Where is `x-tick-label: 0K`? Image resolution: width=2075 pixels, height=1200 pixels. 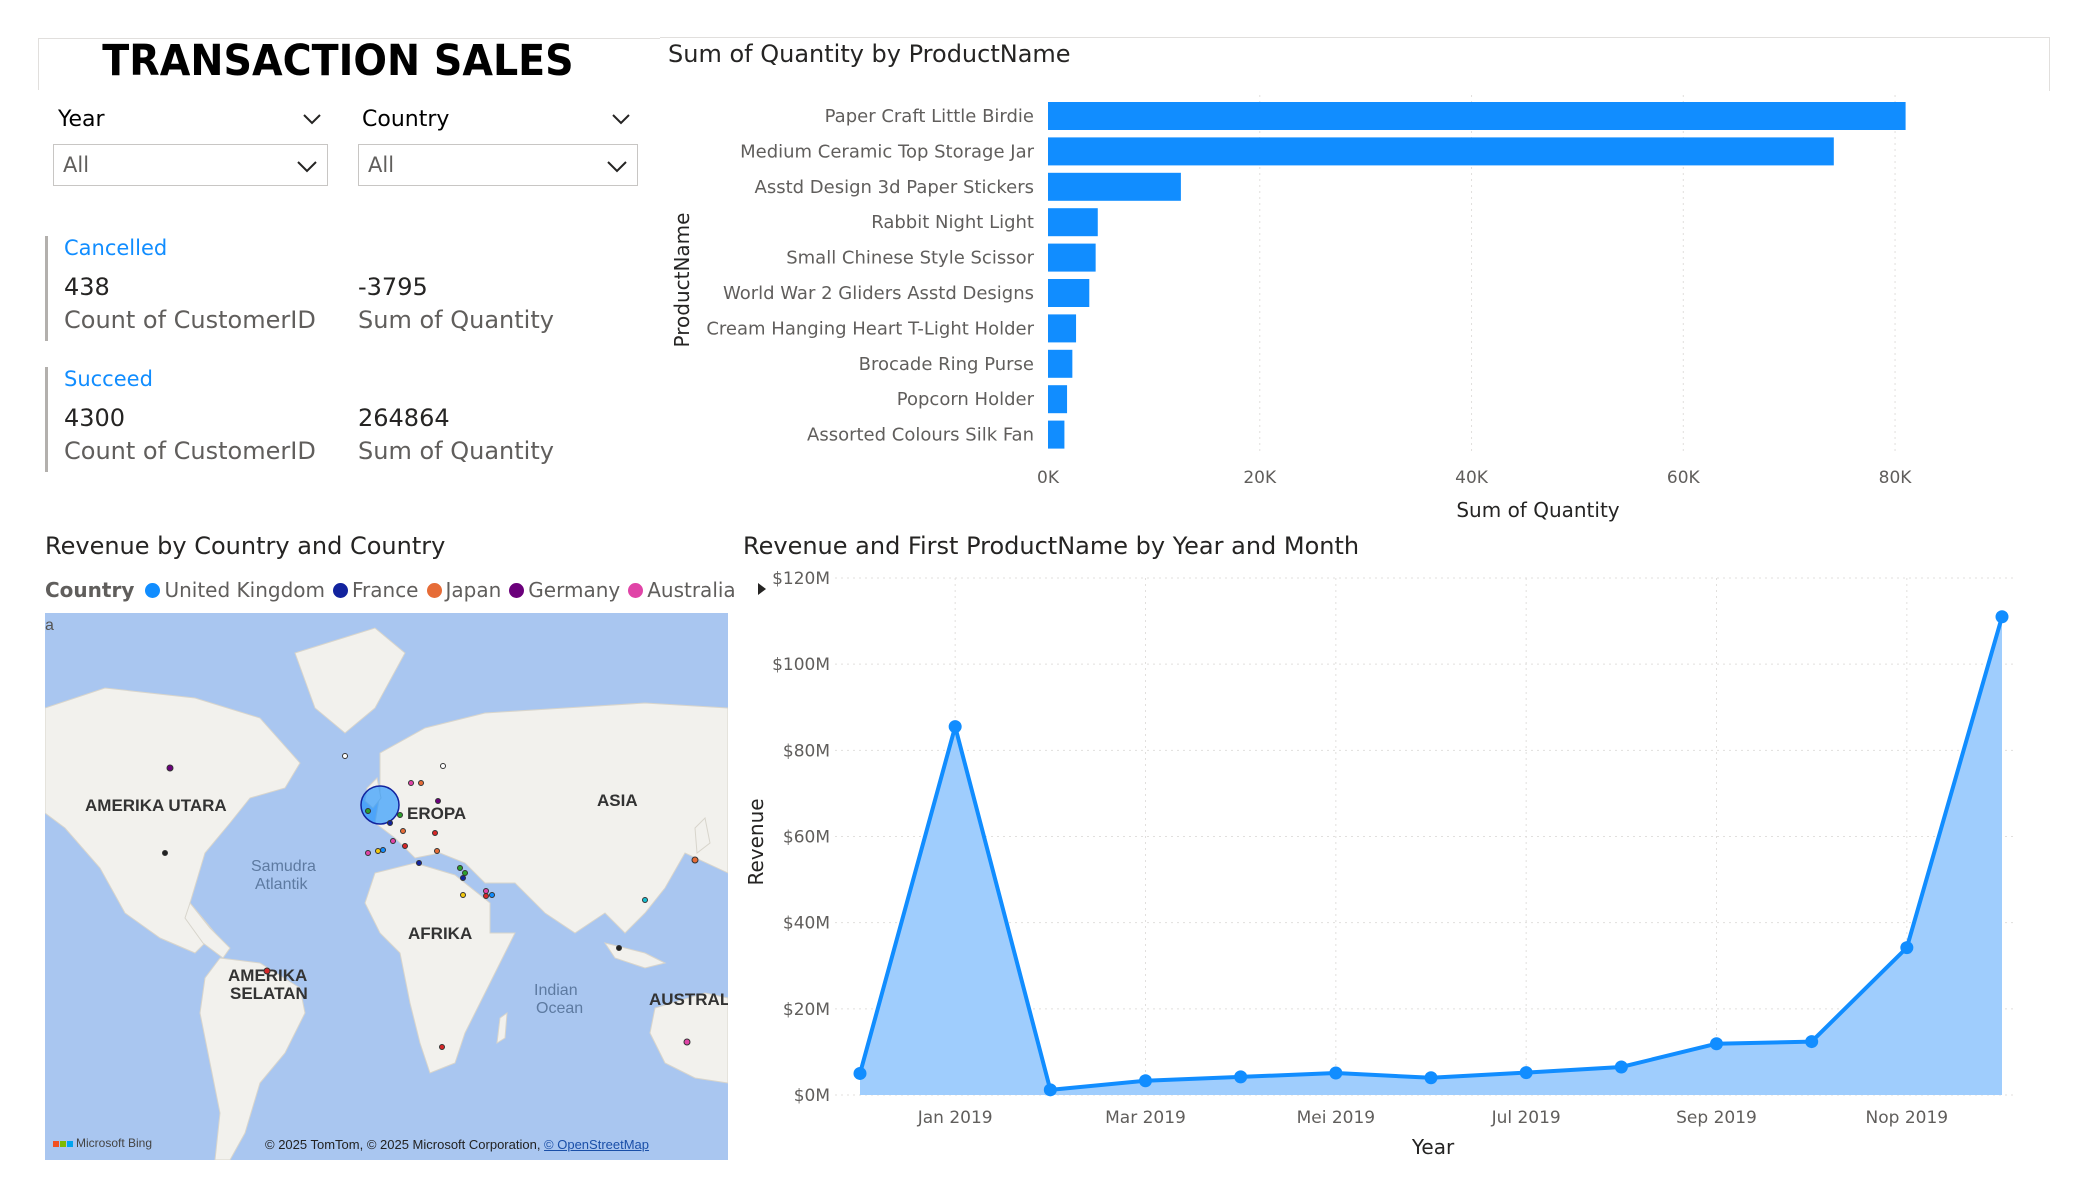 x-tick-label: 0K is located at coordinates (1048, 478).